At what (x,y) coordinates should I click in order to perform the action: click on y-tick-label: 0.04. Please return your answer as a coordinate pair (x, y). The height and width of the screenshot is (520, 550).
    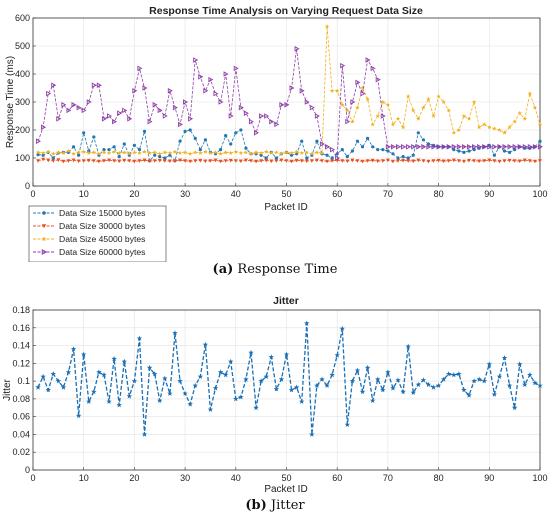
    Looking at the image, I should click on (21, 434).